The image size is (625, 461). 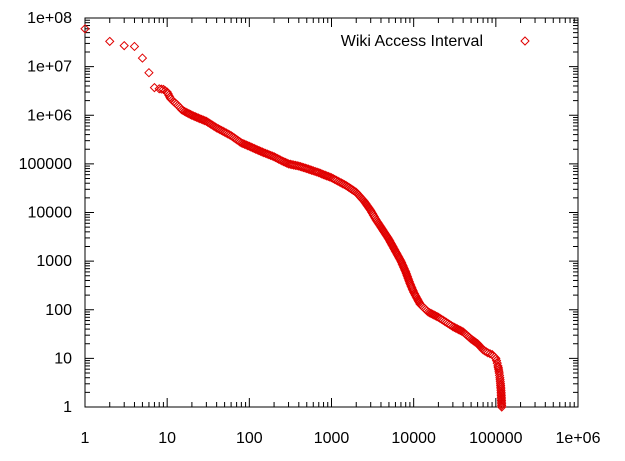 I want to click on x-axis-tick-labels: 1 10 100 1000 10000 100000 1e+06, so click(x=341, y=438).